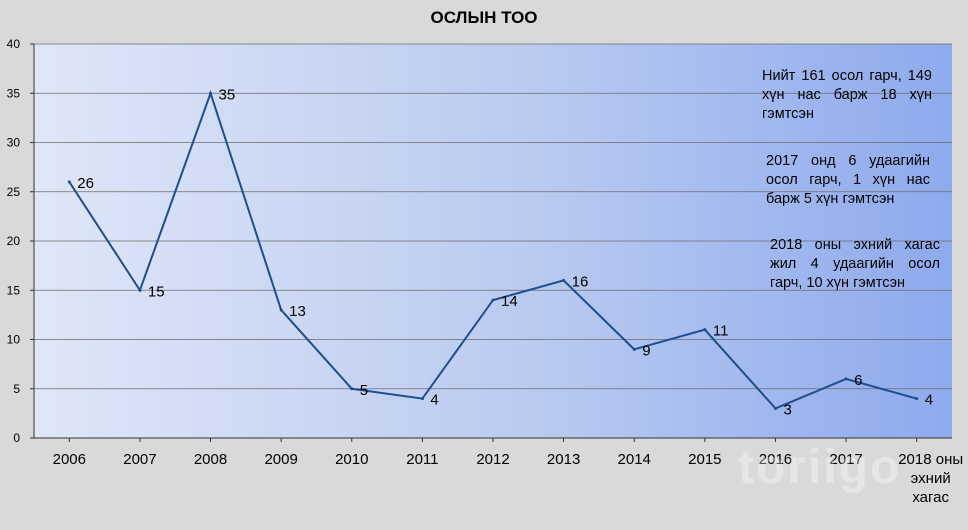  I want to click on chart-title: ОСЛЫН ТОО, so click(484, 17).